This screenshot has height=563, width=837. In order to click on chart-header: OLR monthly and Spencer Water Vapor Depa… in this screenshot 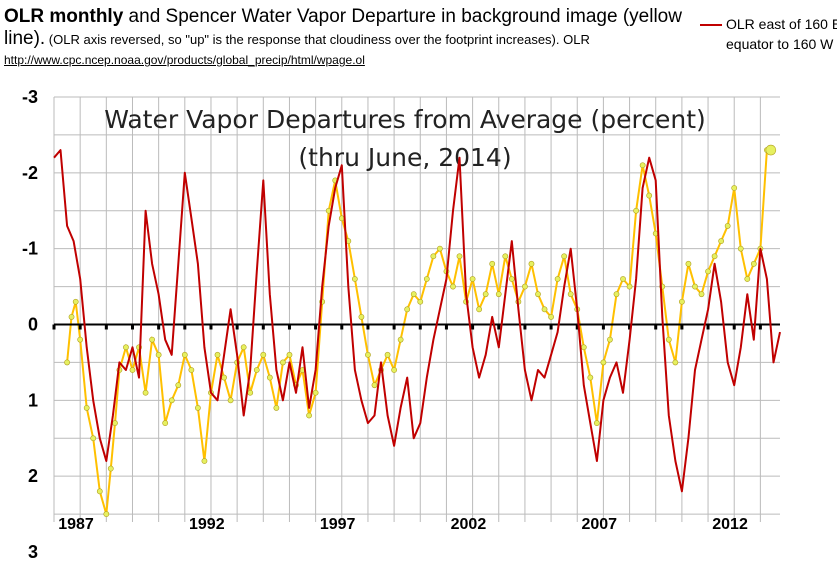, I will do `click(349, 37)`.